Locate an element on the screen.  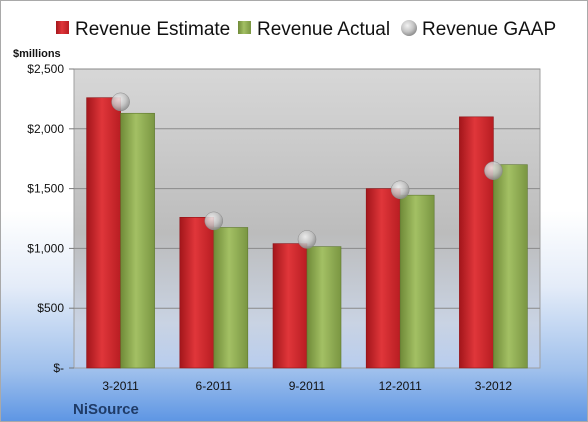
y-tick-label: $2,500 is located at coordinates (45, 69).